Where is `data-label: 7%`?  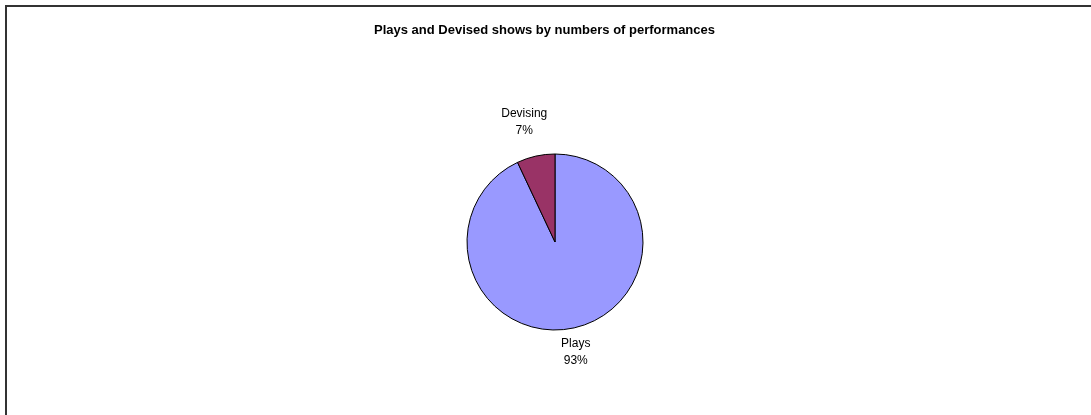 data-label: 7% is located at coordinates (524, 129).